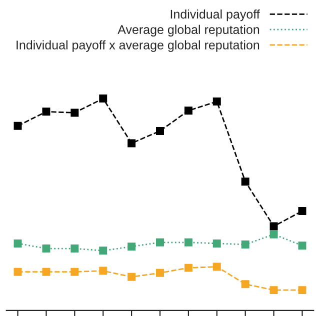 The image size is (320, 320). Describe the element at coordinates (215, 15) in the screenshot. I see `legend-label: Individual payoff` at that location.